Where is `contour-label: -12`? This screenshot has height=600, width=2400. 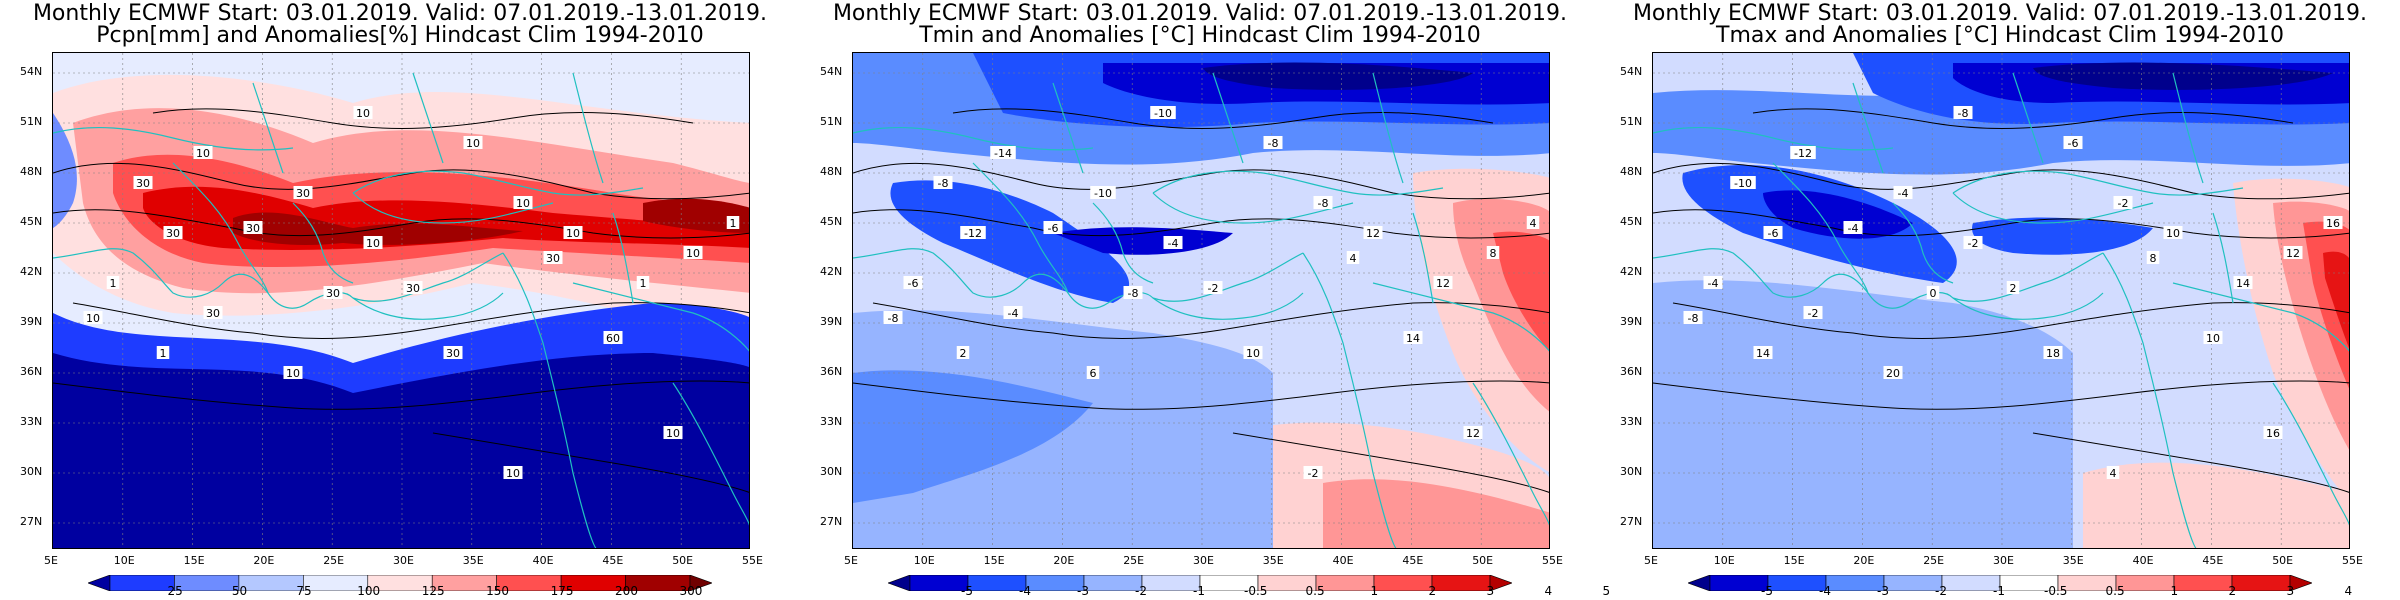 contour-label: -12 is located at coordinates (973, 233).